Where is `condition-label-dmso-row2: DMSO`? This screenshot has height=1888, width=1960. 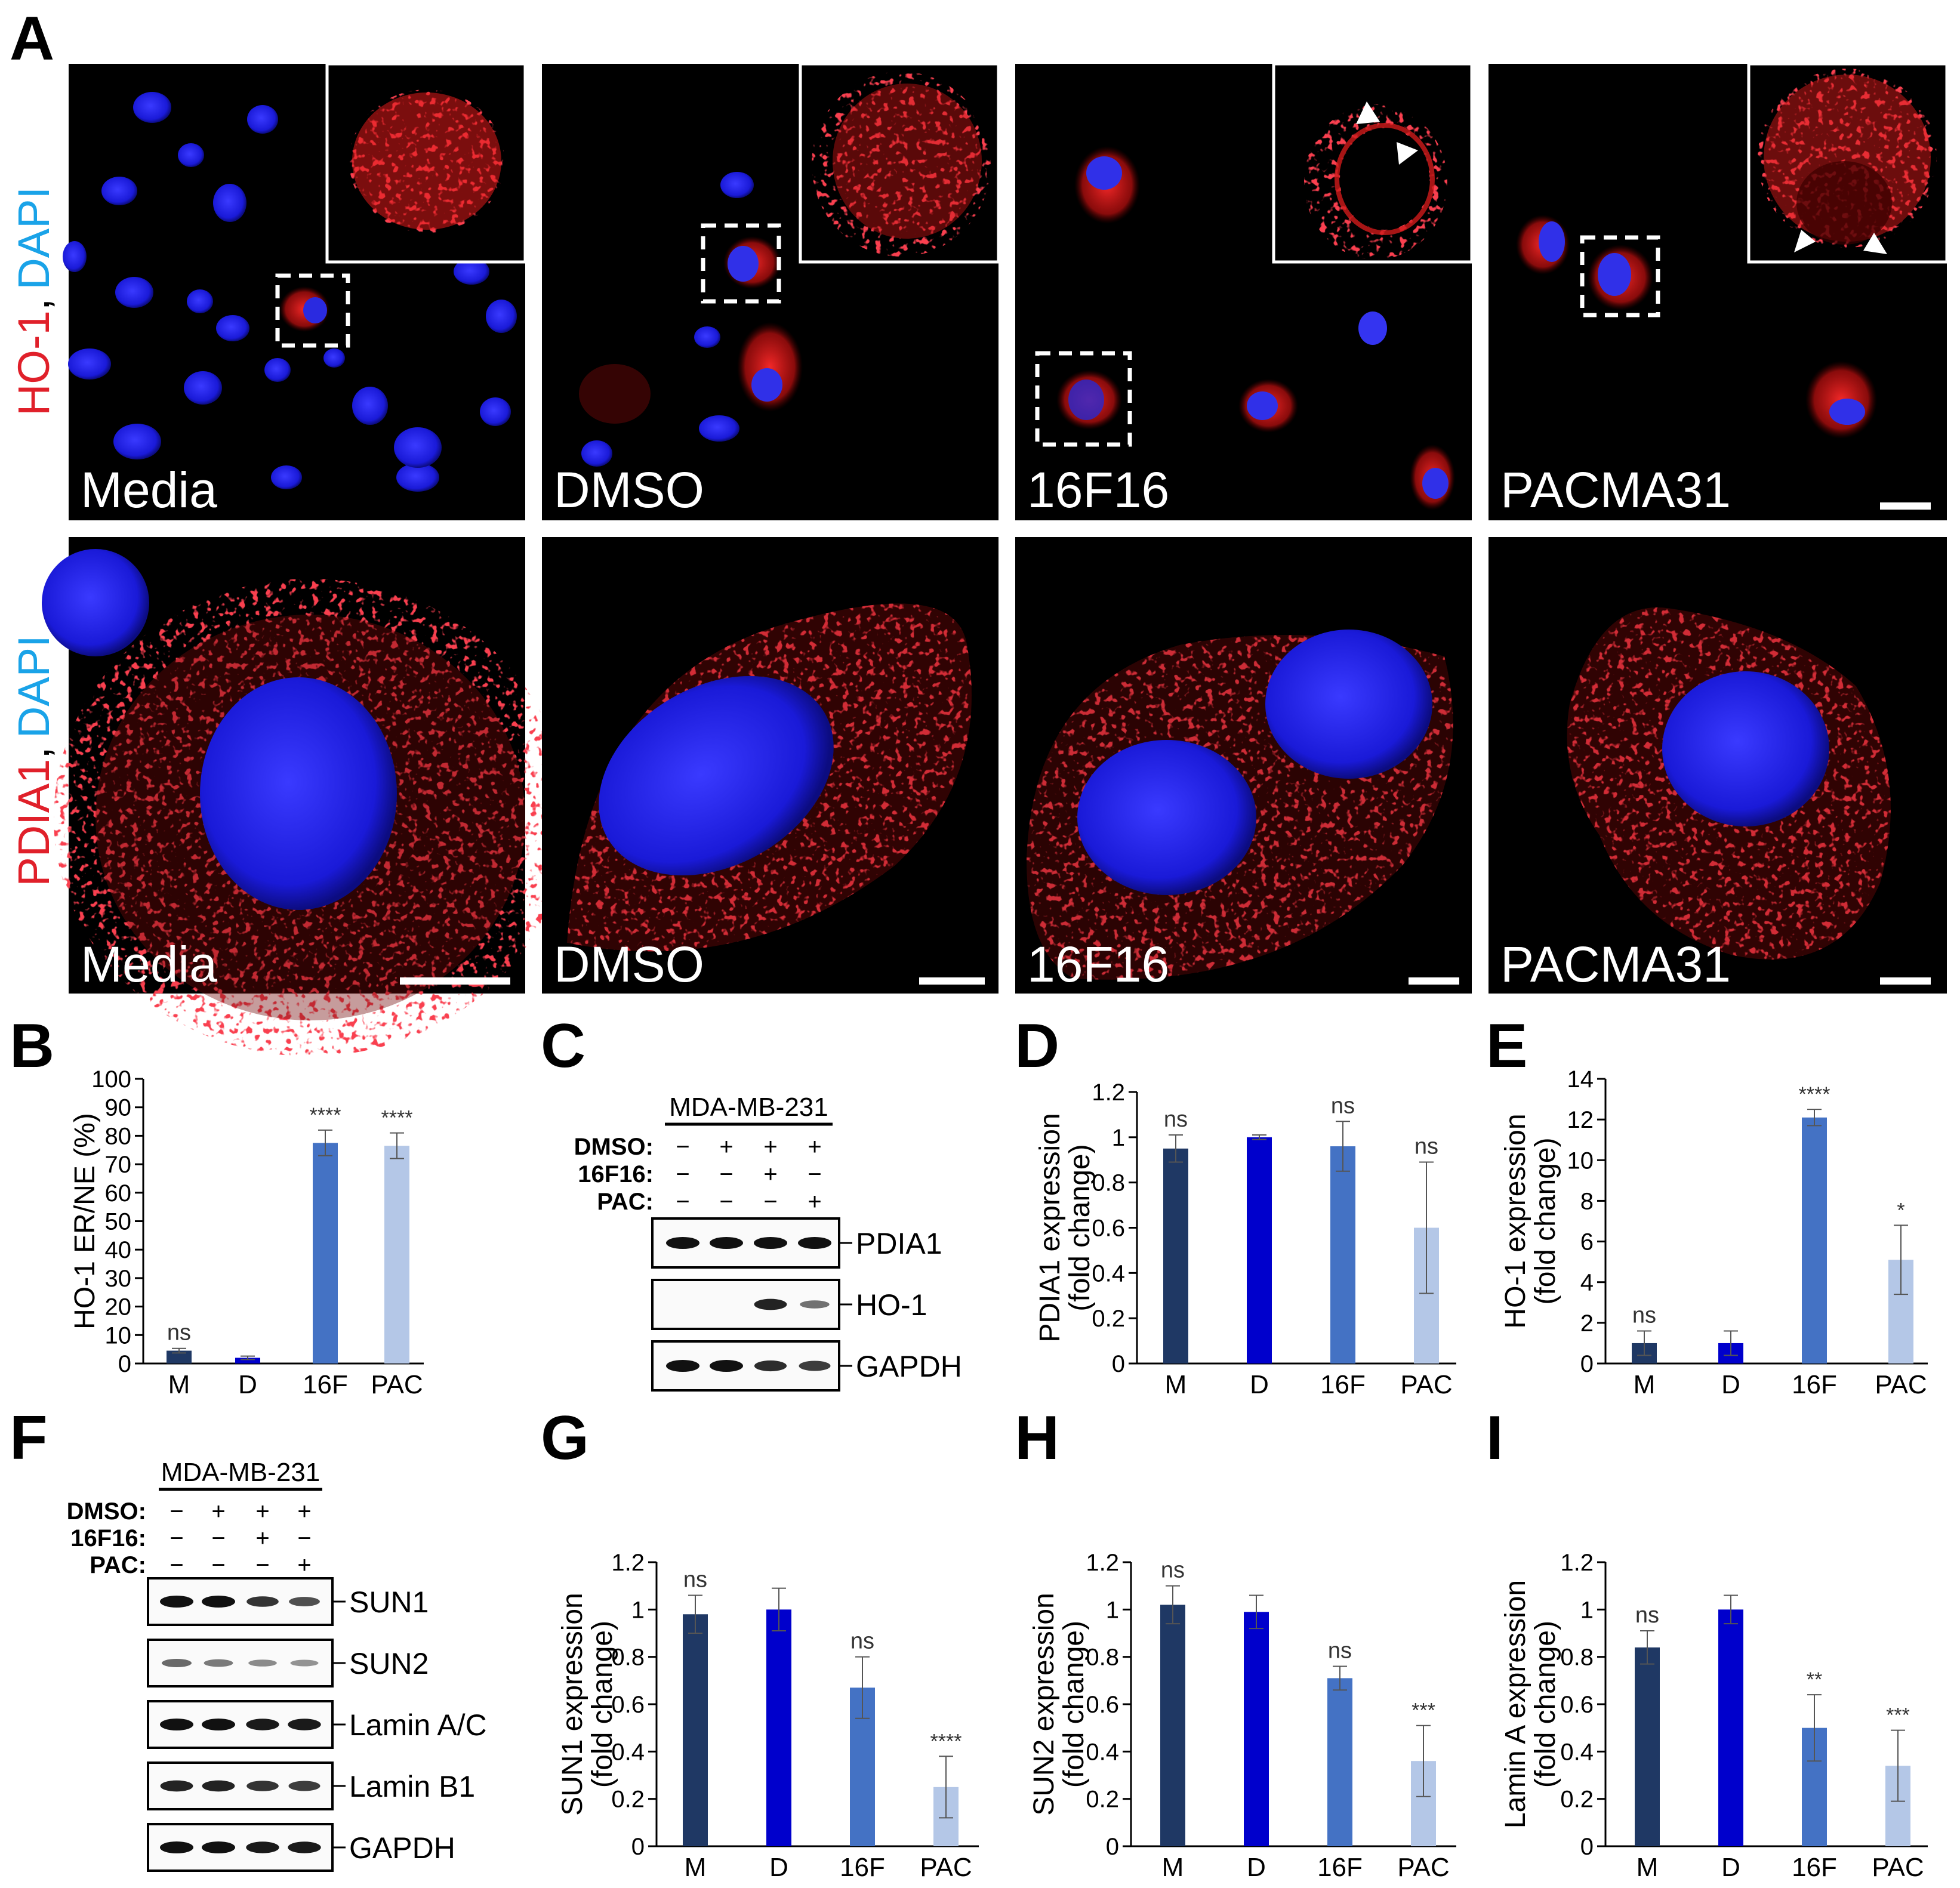 condition-label-dmso-row2: DMSO is located at coordinates (629, 964).